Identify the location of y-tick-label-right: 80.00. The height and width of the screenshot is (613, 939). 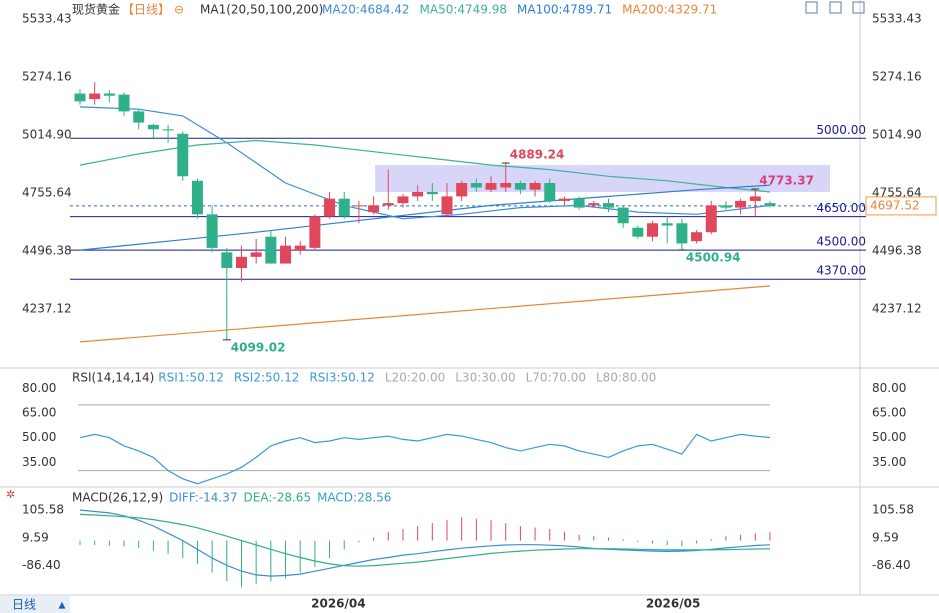
(889, 388).